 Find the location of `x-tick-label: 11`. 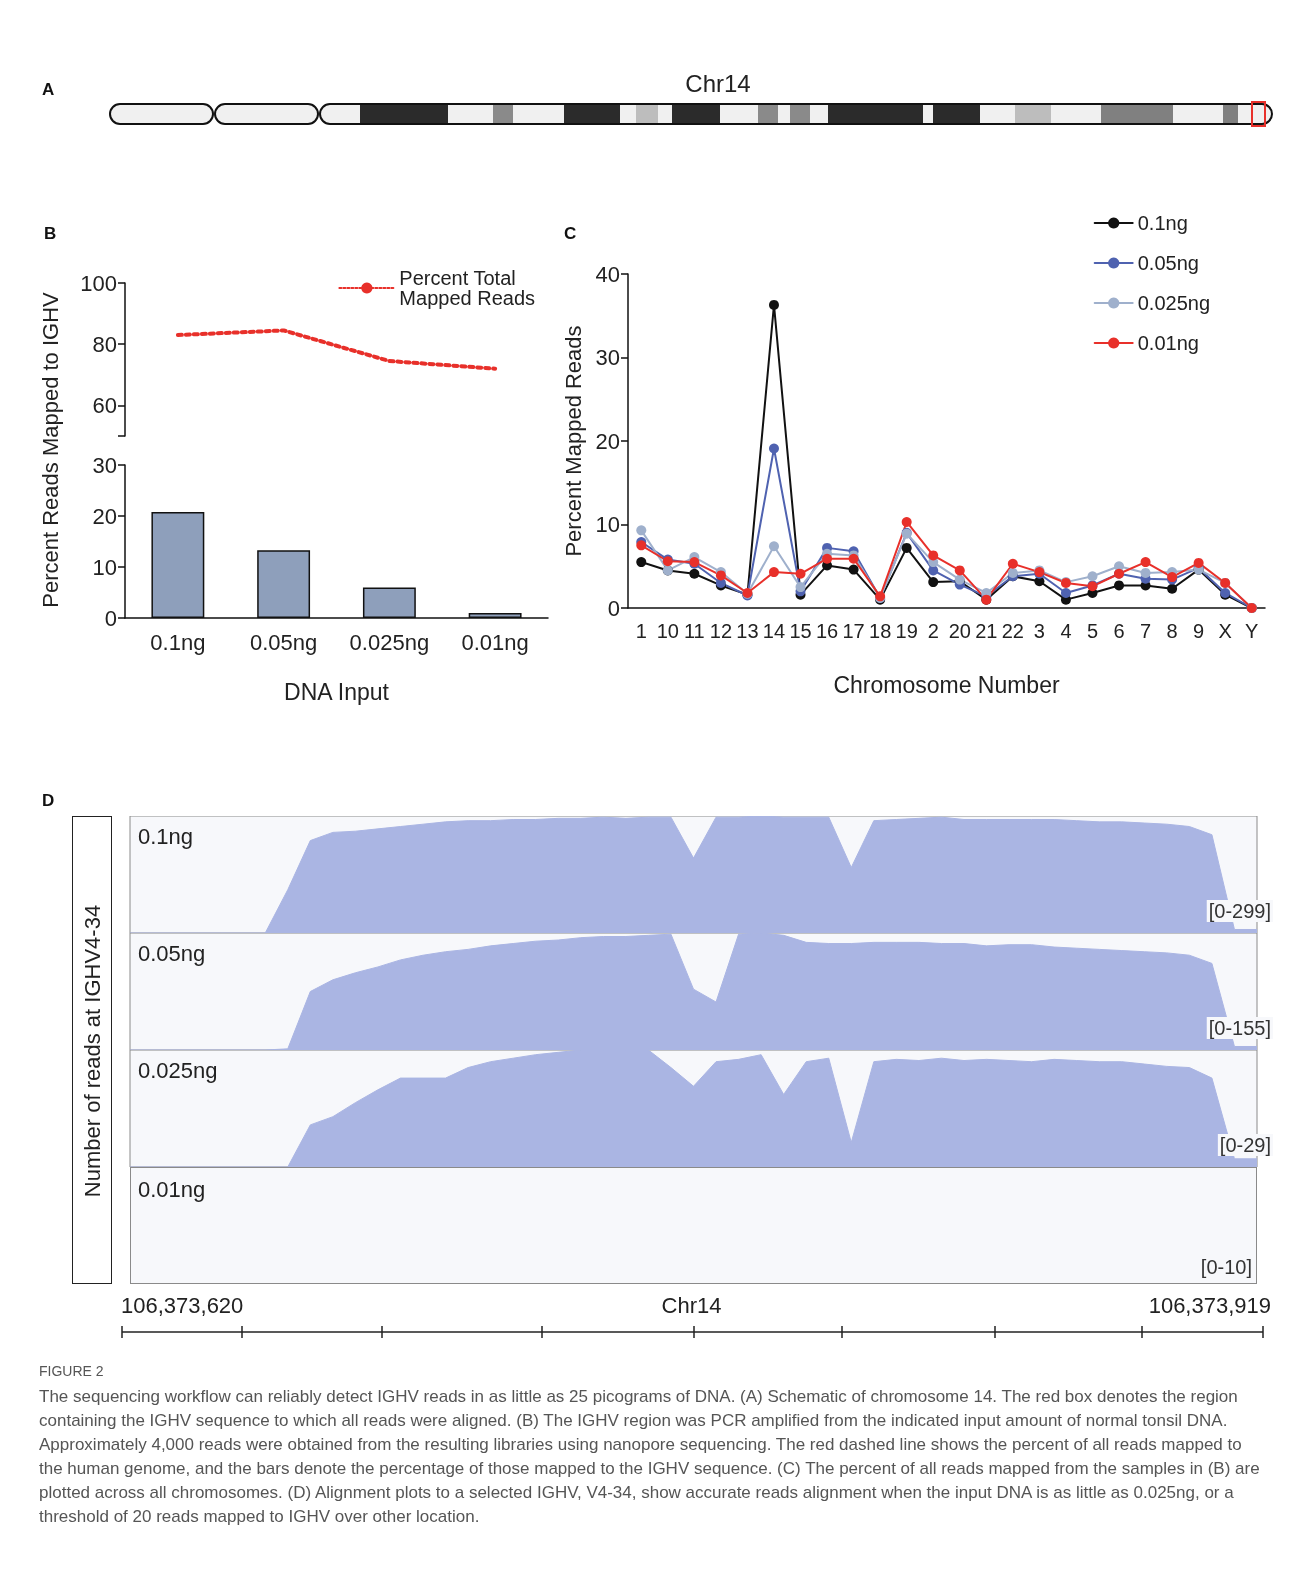

x-tick-label: 11 is located at coordinates (694, 631).